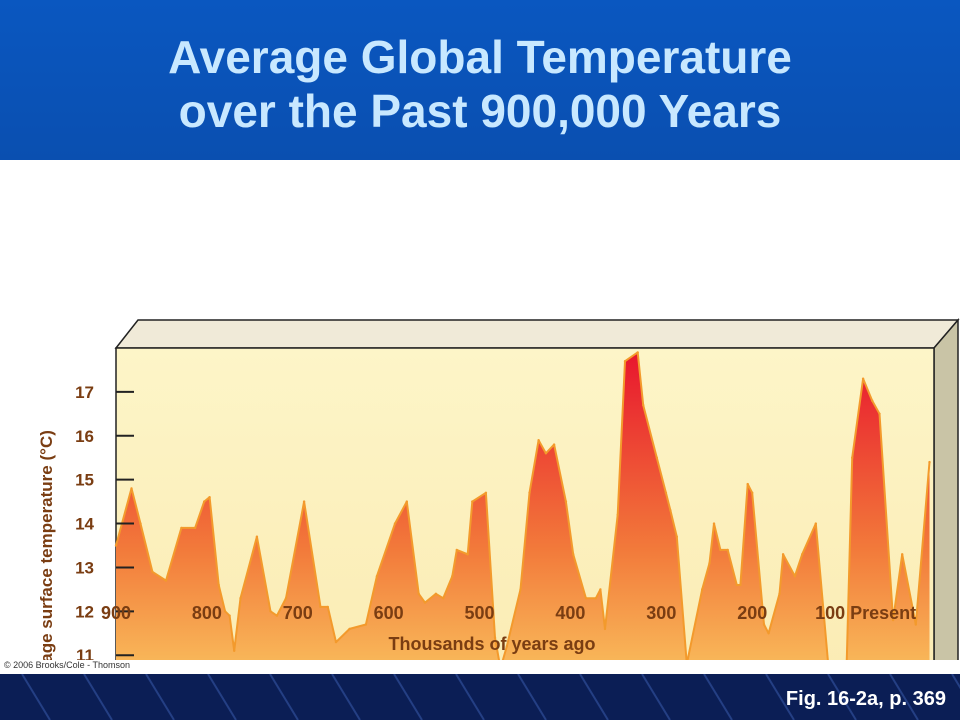  Describe the element at coordinates (207, 613) in the screenshot. I see `x-tick-label: 800` at that location.